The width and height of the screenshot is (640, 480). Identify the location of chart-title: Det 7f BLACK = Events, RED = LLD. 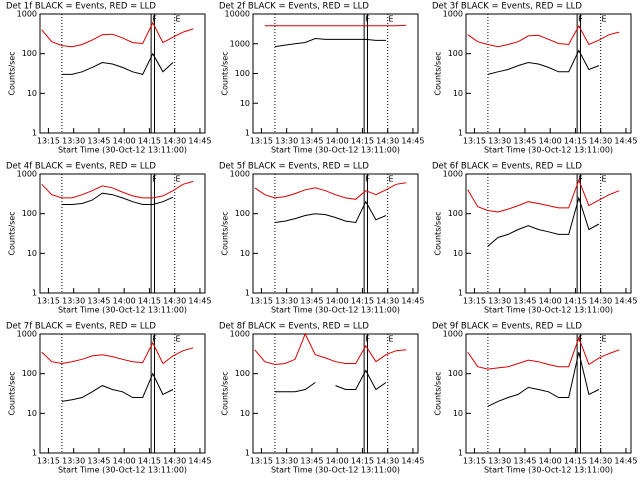
(81, 327).